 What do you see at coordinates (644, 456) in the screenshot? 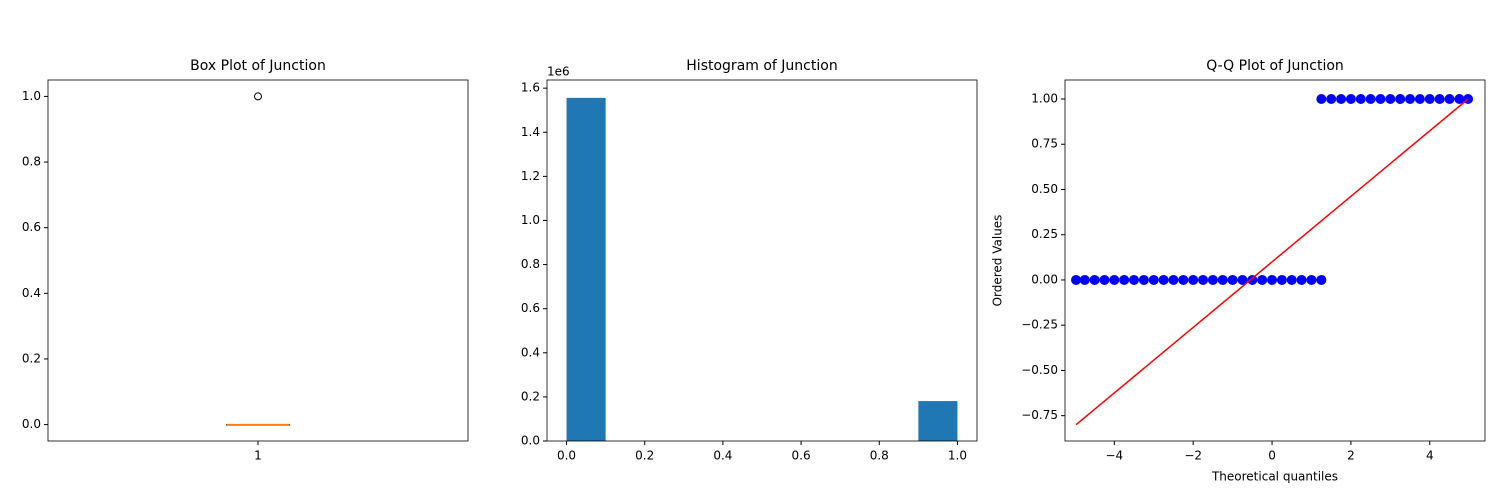
I see `x-tick-label: 0.2` at bounding box center [644, 456].